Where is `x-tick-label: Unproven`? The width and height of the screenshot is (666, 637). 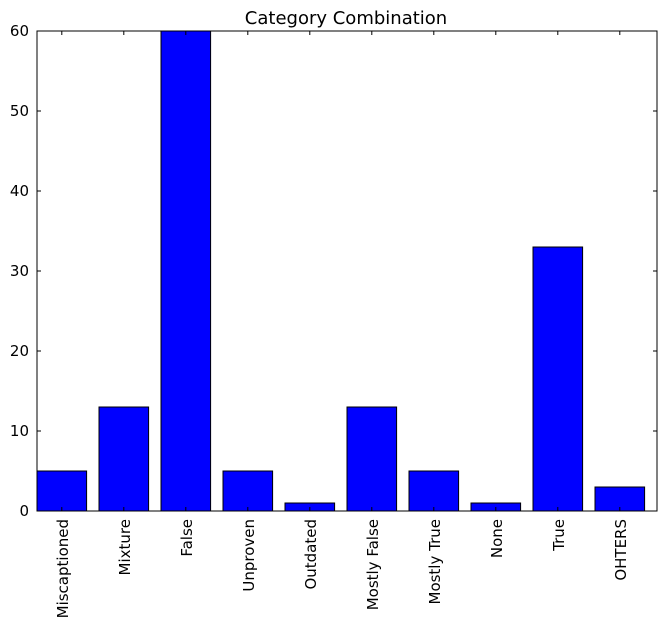 x-tick-label: Unproven is located at coordinates (249, 555).